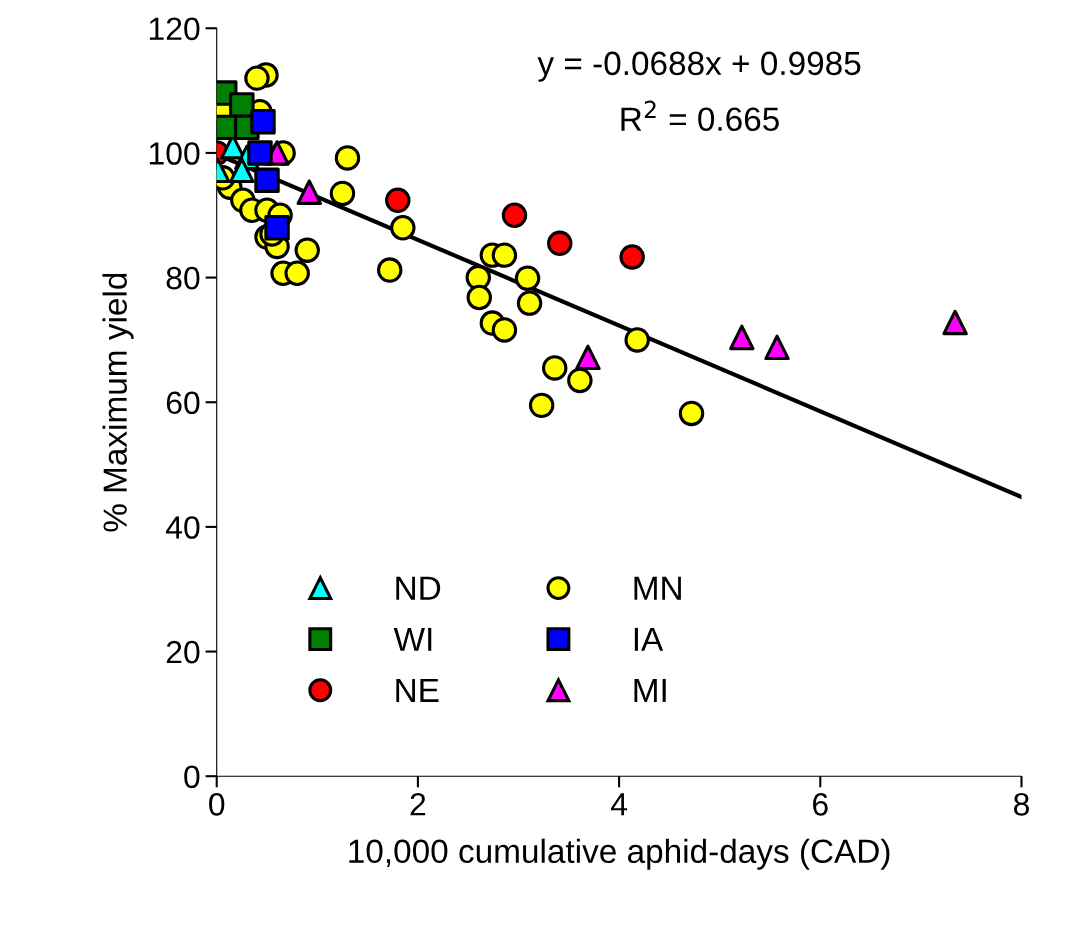  Describe the element at coordinates (1021, 804) in the screenshot. I see `x-tick-label: 8` at that location.